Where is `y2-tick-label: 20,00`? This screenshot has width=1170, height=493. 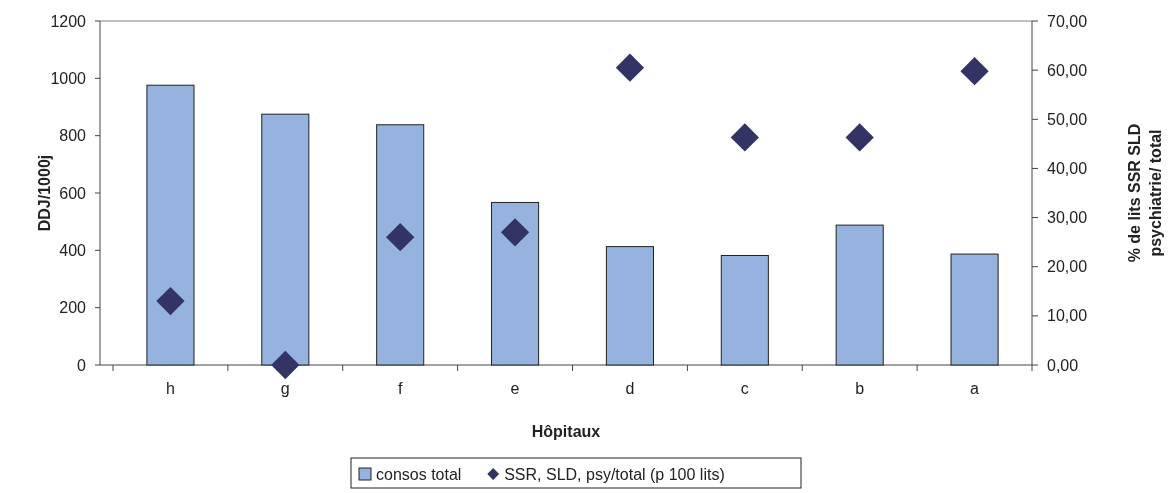 y2-tick-label: 20,00 is located at coordinates (1067, 267).